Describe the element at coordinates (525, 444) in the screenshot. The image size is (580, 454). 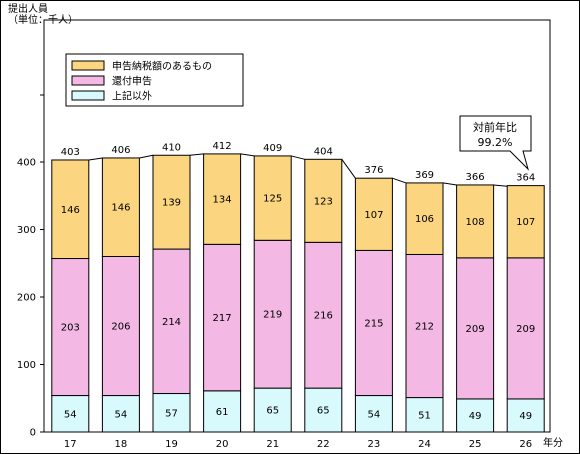
I see `x-tick-label: 26` at that location.